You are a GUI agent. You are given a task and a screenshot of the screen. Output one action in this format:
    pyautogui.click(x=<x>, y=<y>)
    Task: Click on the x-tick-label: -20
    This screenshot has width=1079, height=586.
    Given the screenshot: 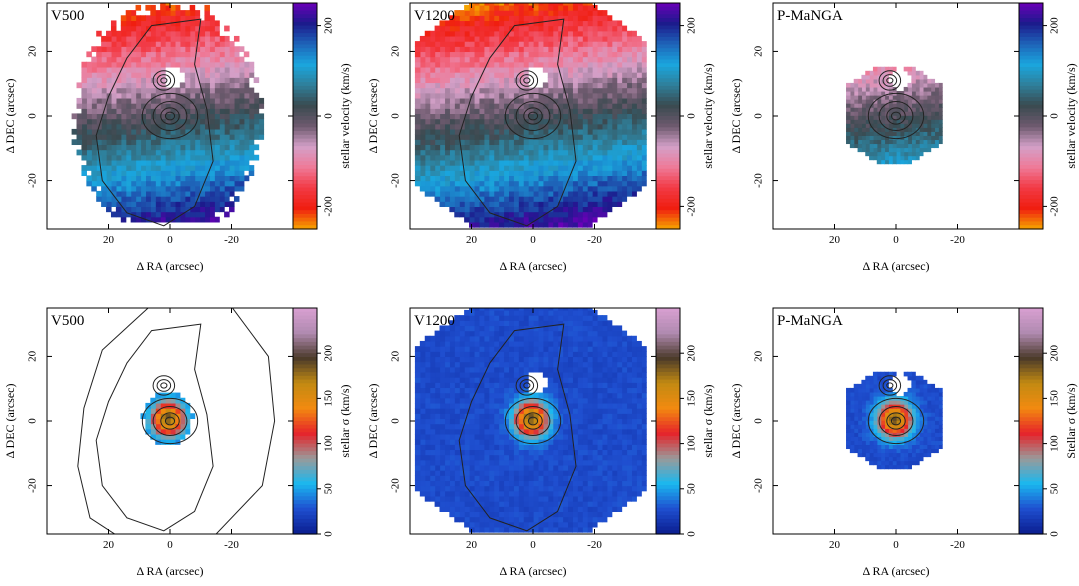 What is the action you would take?
    pyautogui.click(x=594, y=240)
    